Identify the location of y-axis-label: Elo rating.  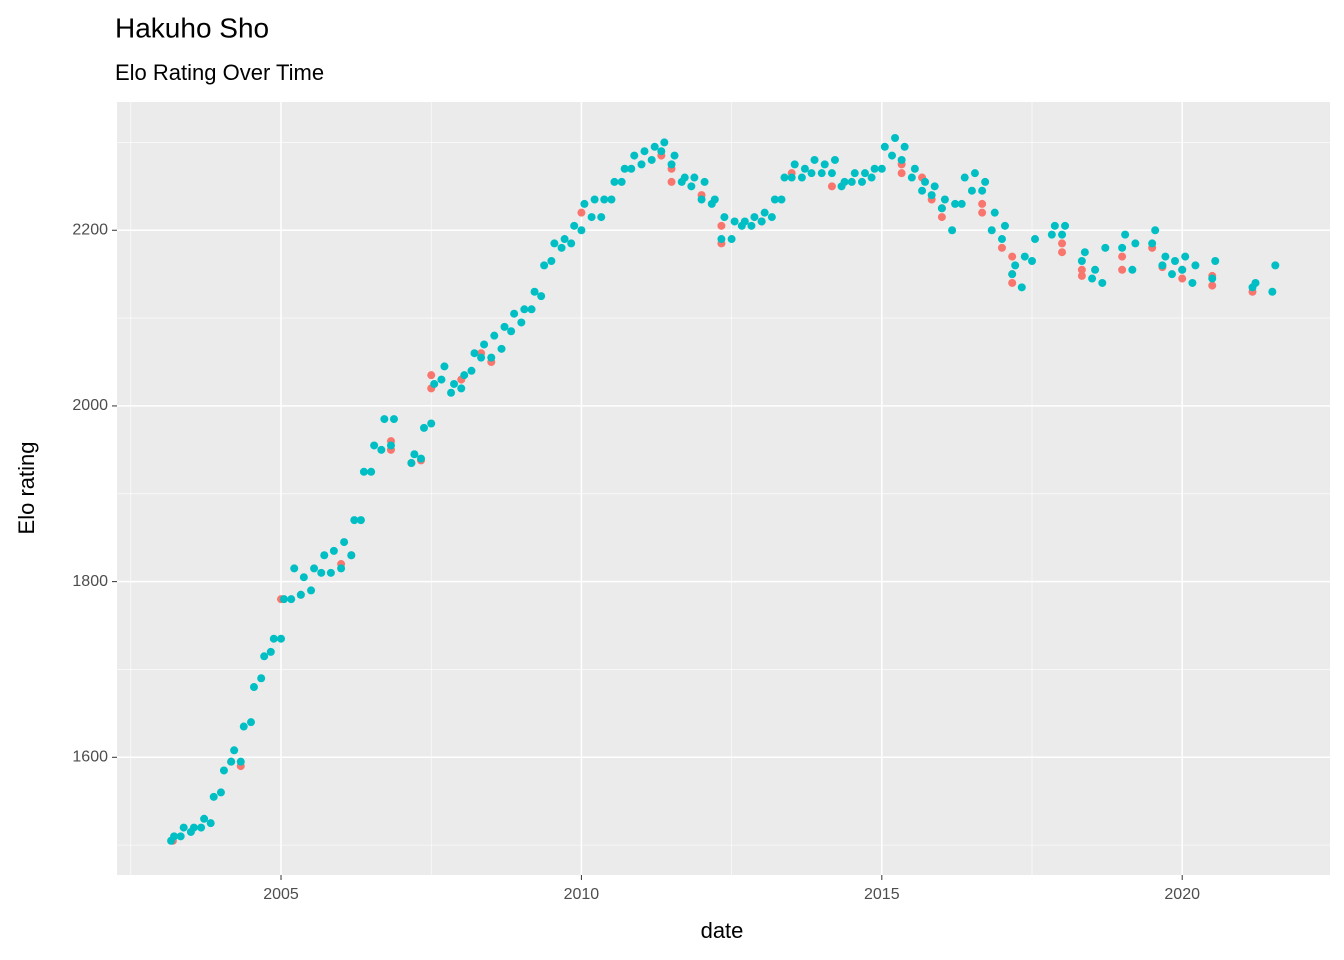
(26, 488).